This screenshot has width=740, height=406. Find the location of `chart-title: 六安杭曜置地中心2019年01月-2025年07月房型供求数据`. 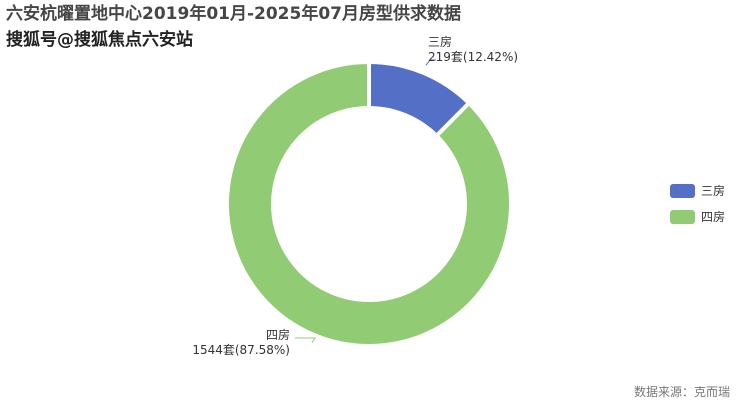

chart-title: 六安杭曜置地中心2019年01月-2025年07月房型供求数据 is located at coordinates (233, 14).